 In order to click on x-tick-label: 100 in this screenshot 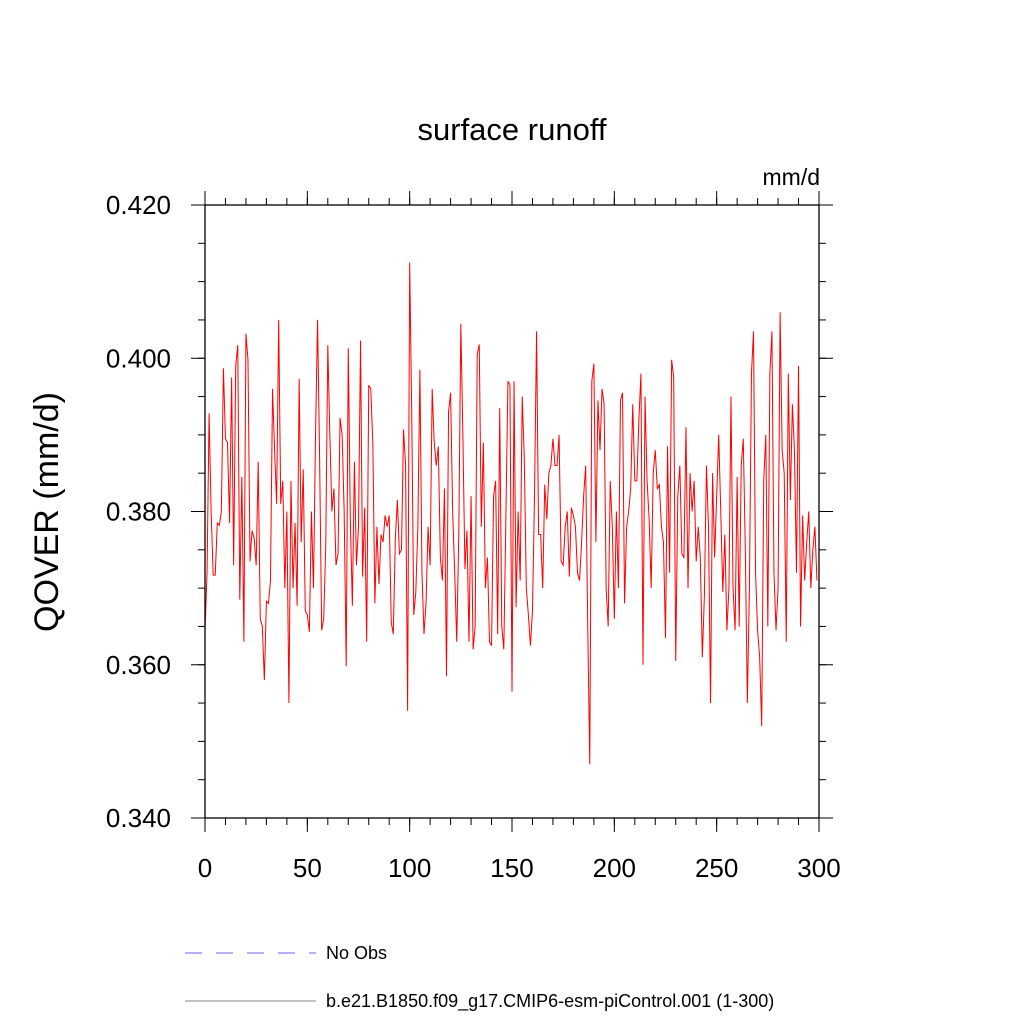, I will do `click(409, 868)`.